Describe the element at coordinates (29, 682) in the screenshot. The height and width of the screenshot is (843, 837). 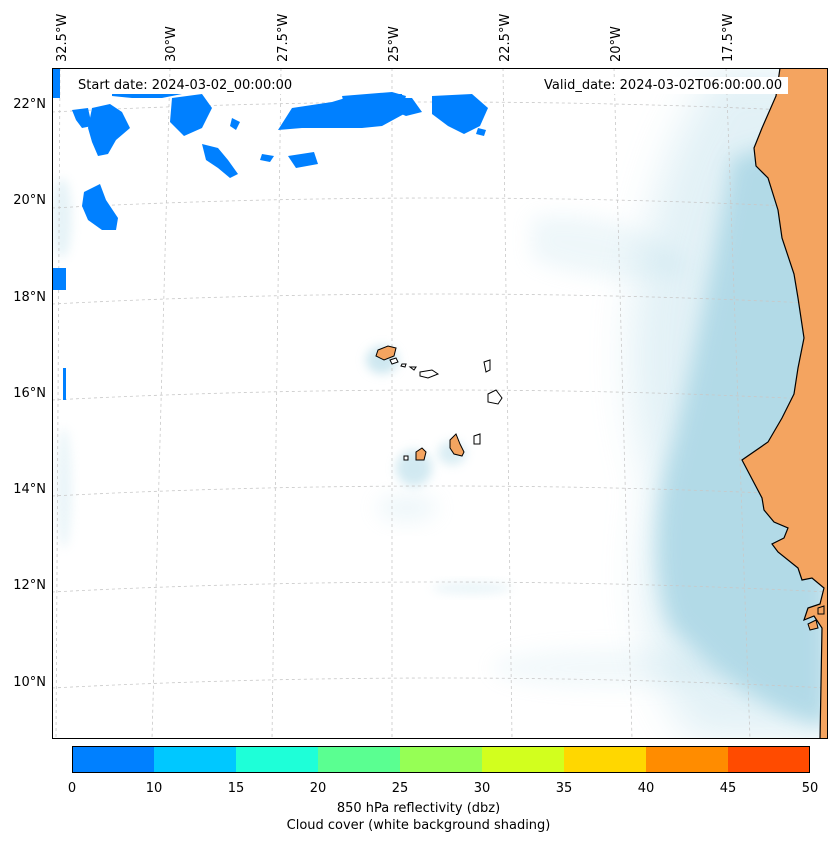
I see `lat-label-10n: 10°N` at that location.